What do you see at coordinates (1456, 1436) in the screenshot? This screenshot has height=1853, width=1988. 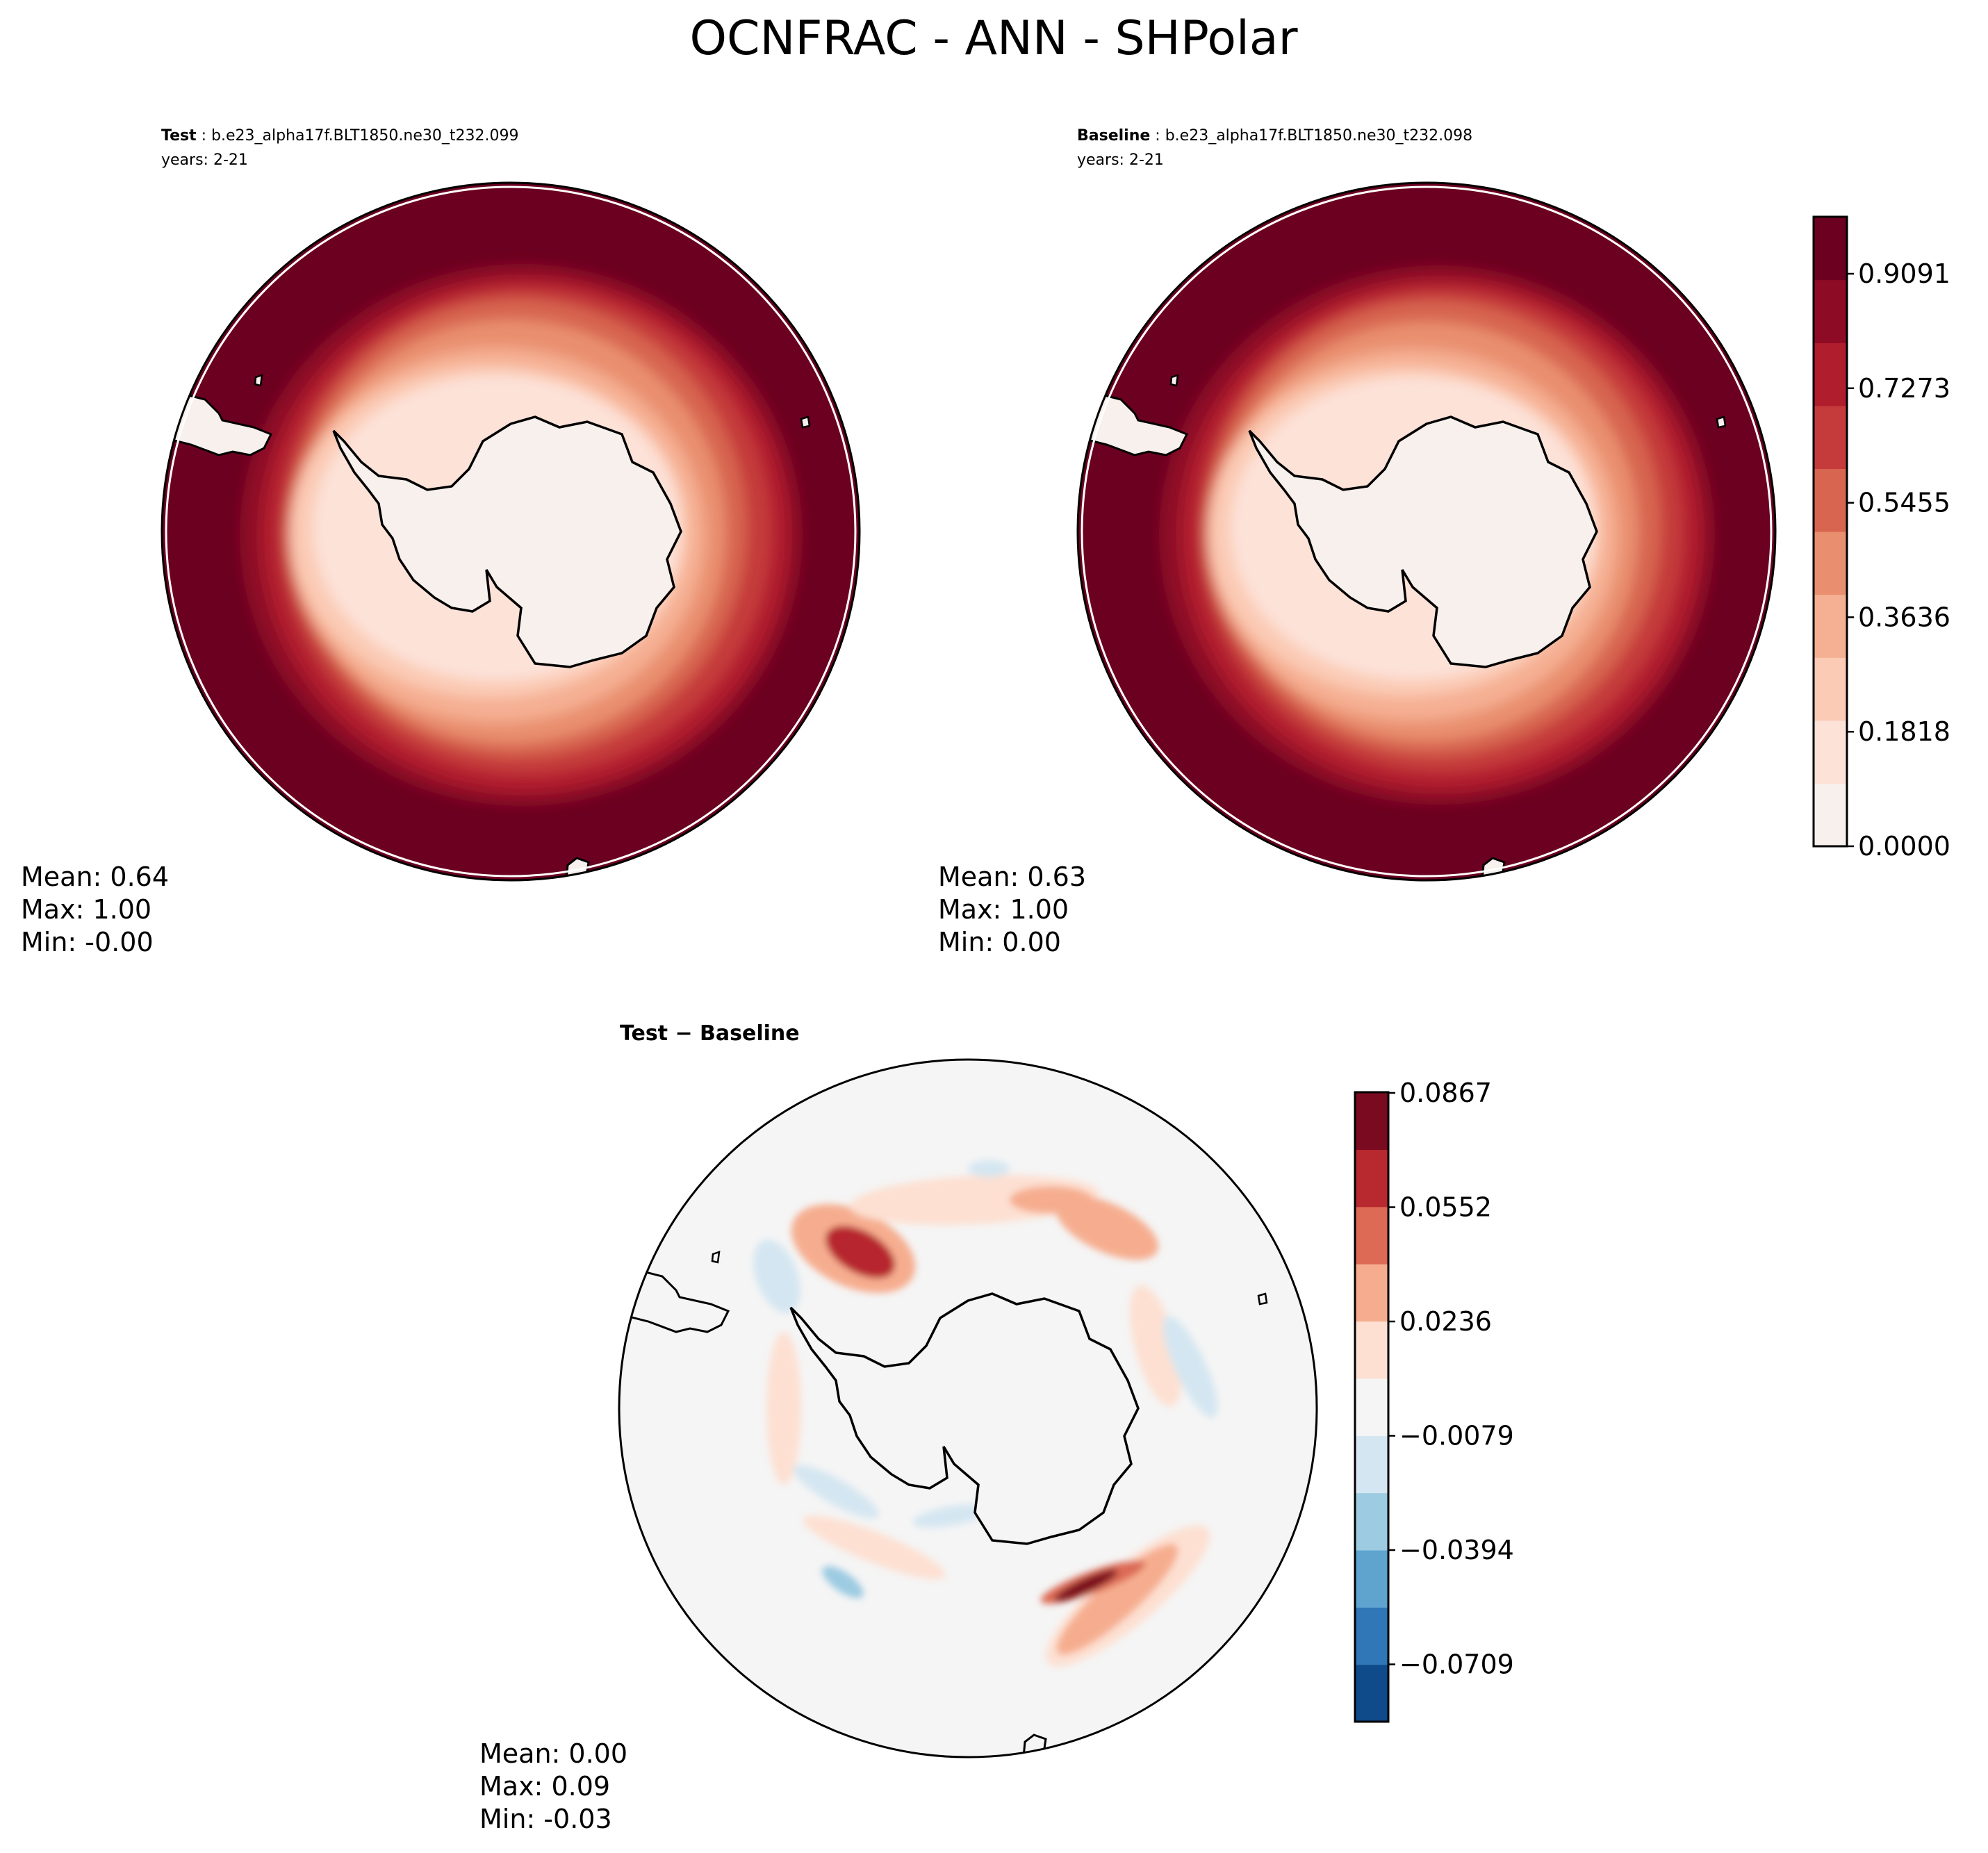 I see `colorbar-tick-label: −0.0079` at bounding box center [1456, 1436].